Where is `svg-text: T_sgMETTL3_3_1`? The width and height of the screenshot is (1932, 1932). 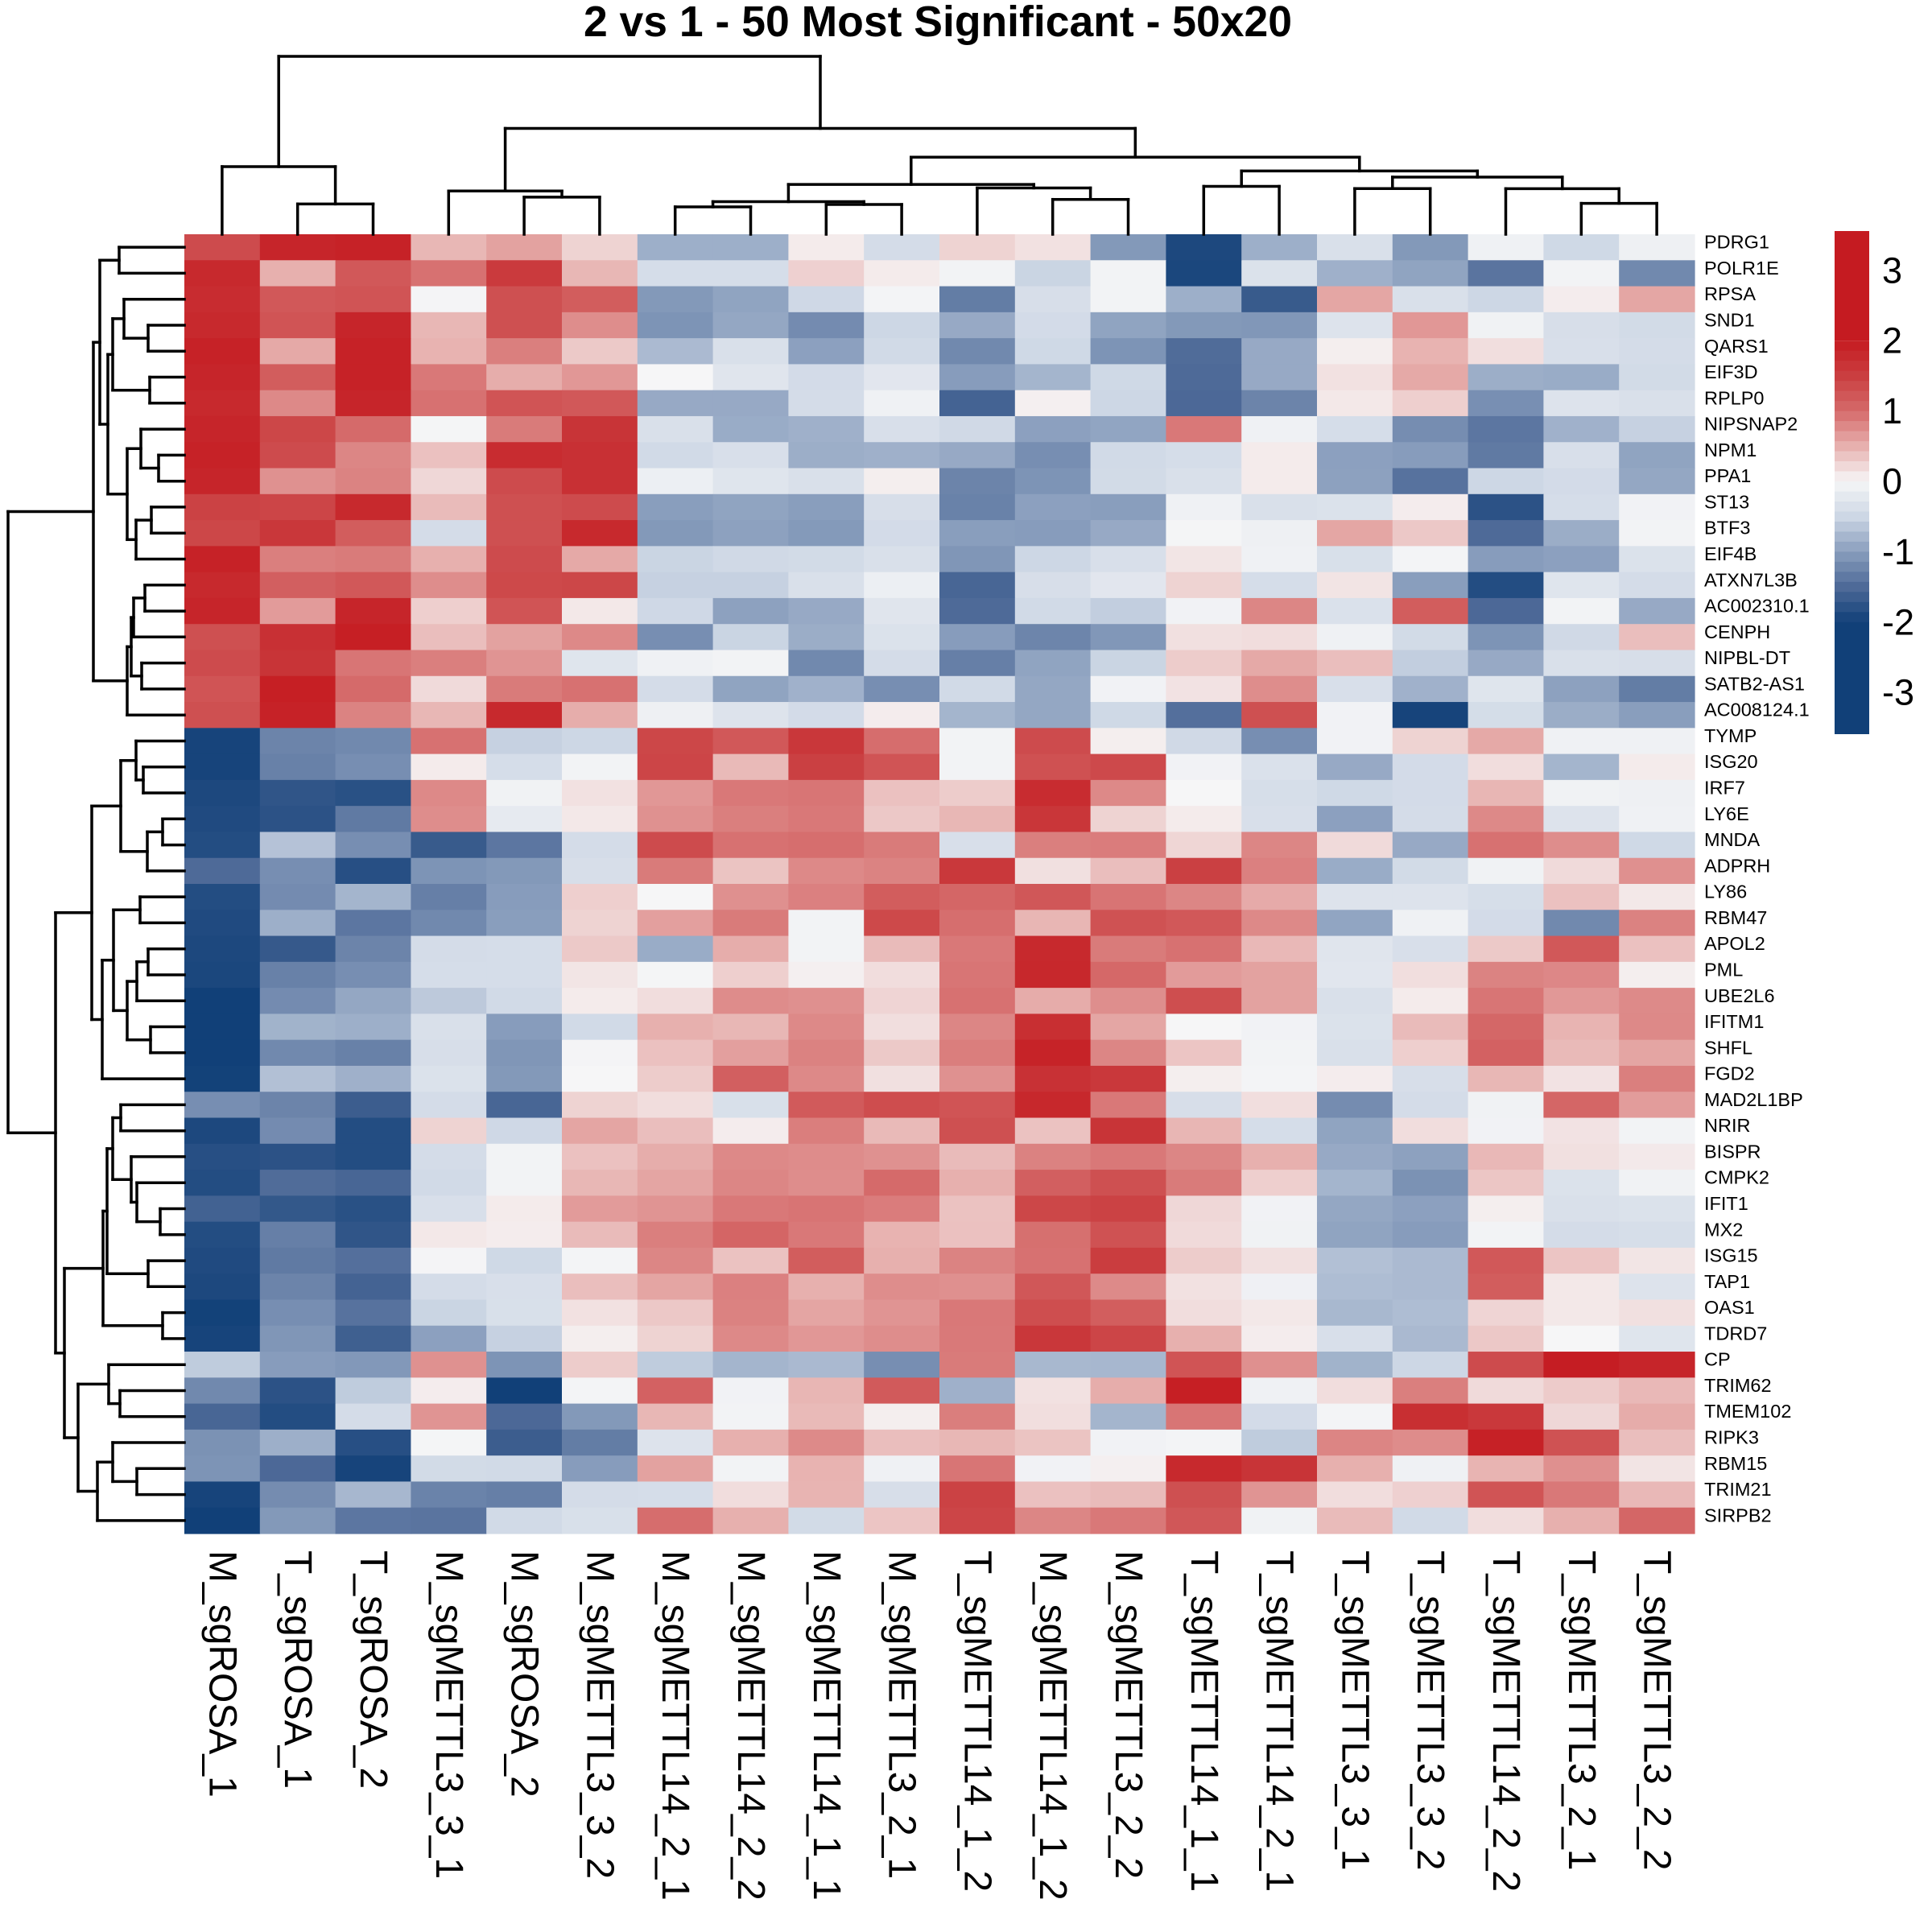
svg-text: T_sgMETTL3_3_1 is located at coordinates (1354, 1710).